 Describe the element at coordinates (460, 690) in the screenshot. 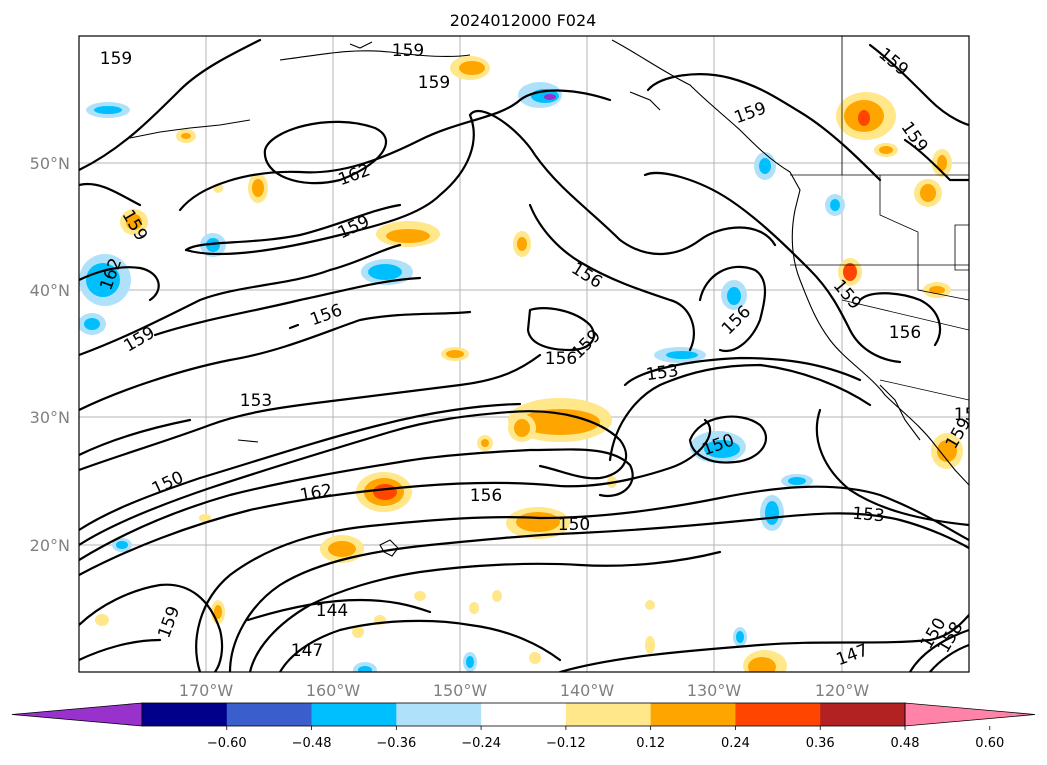

I see `lon-label: 150°W` at that location.